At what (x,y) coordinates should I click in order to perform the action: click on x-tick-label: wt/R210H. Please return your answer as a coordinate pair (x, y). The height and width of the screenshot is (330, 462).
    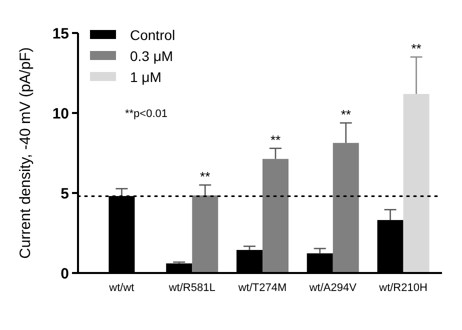
    Looking at the image, I should click on (403, 288).